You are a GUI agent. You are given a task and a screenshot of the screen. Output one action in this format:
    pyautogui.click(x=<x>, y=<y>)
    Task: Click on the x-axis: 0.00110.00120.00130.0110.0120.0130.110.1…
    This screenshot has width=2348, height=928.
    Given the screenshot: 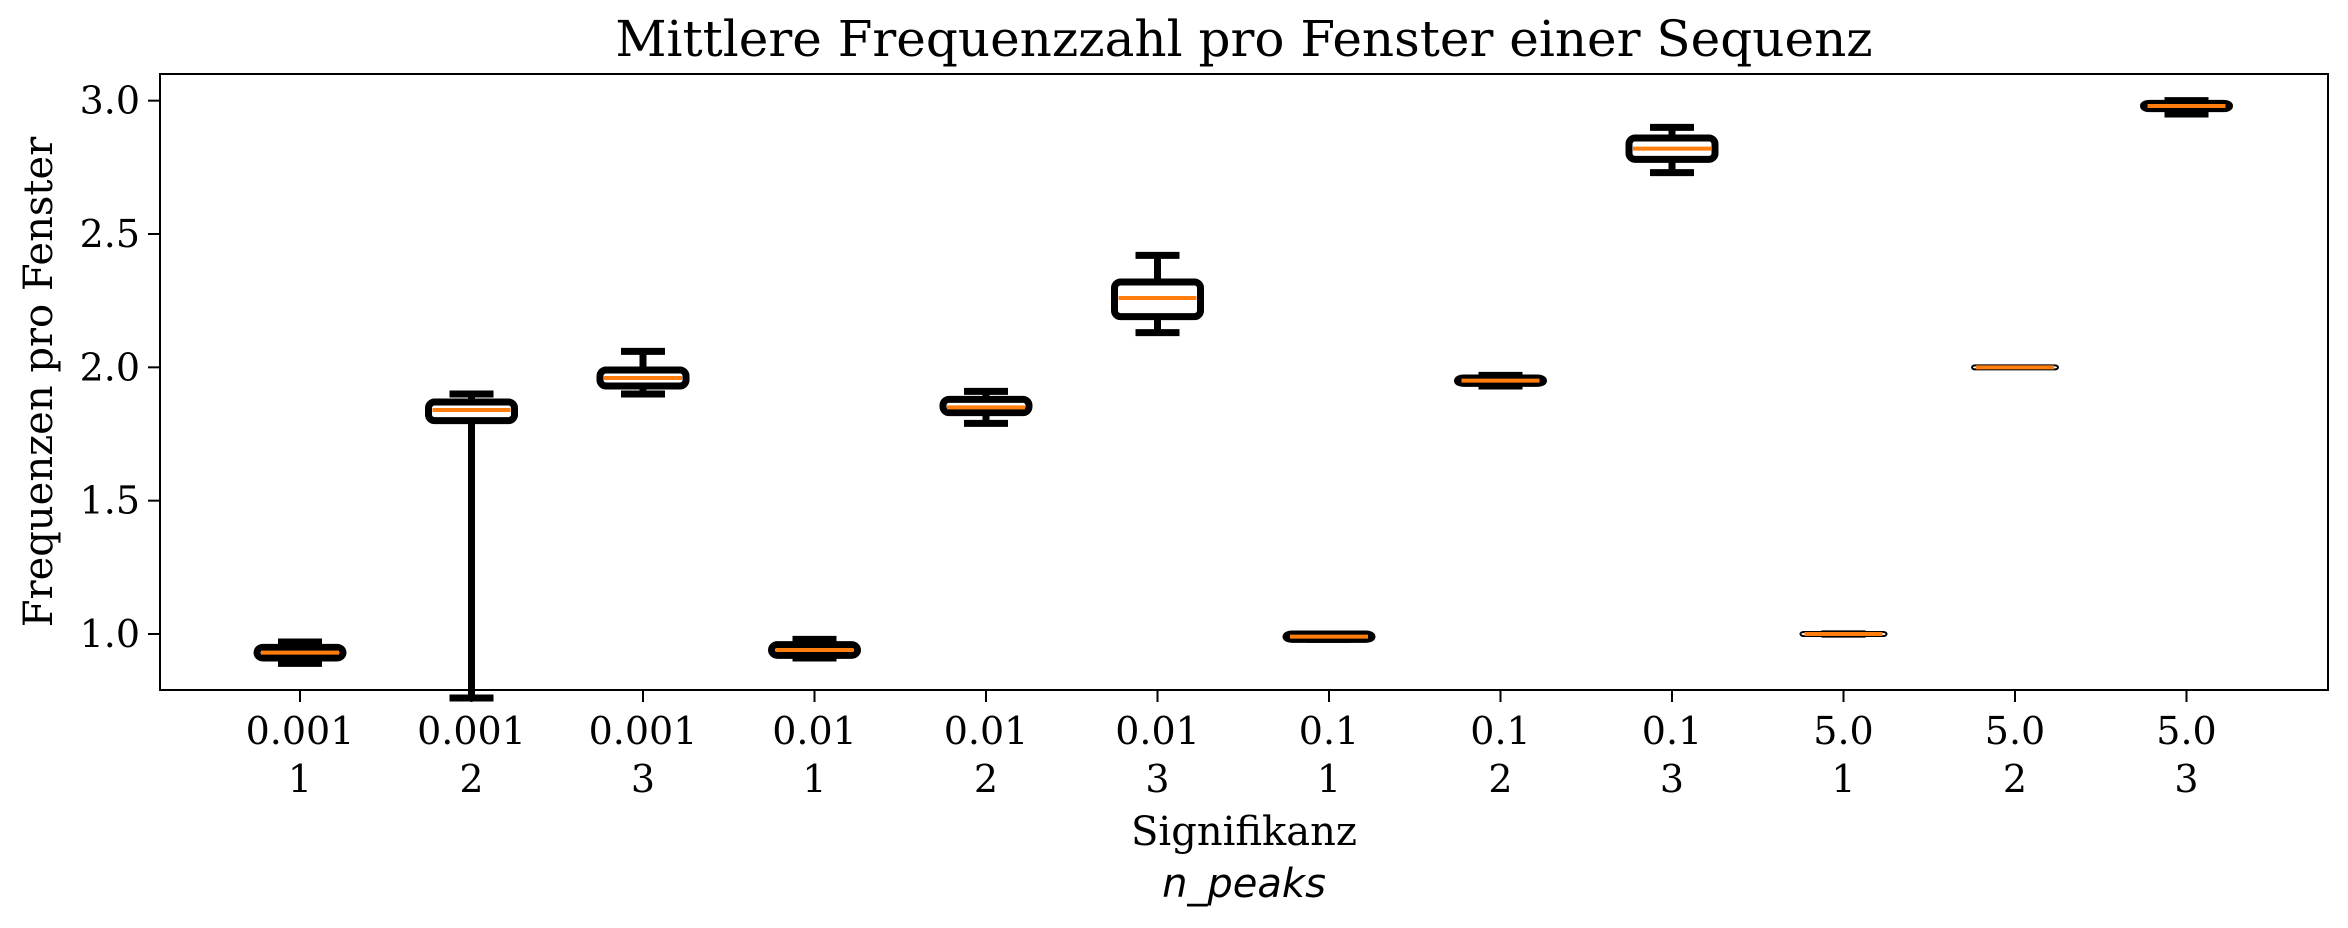 What is the action you would take?
    pyautogui.click(x=1231, y=745)
    